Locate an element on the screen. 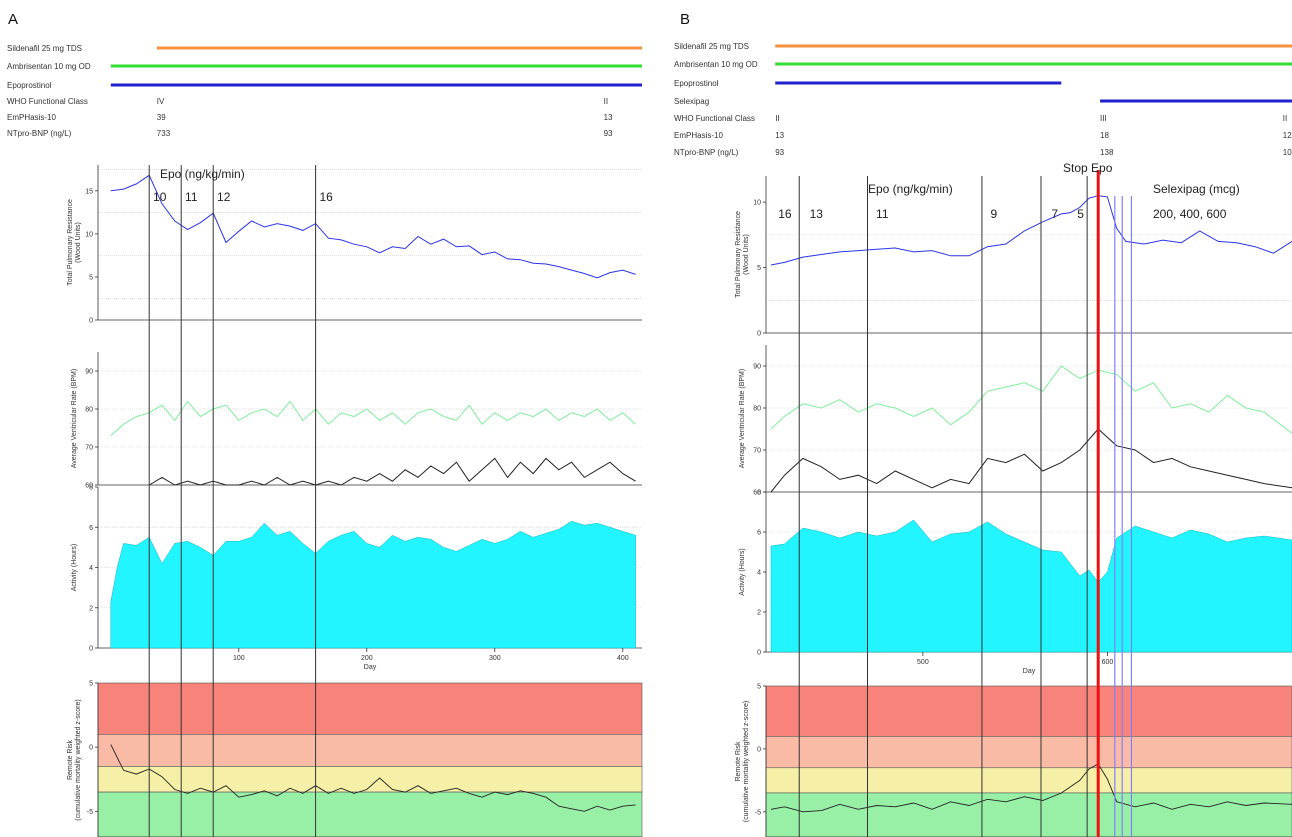 The image size is (1292, 837). tpr-ytick-label-b: 10 is located at coordinates (757, 203).